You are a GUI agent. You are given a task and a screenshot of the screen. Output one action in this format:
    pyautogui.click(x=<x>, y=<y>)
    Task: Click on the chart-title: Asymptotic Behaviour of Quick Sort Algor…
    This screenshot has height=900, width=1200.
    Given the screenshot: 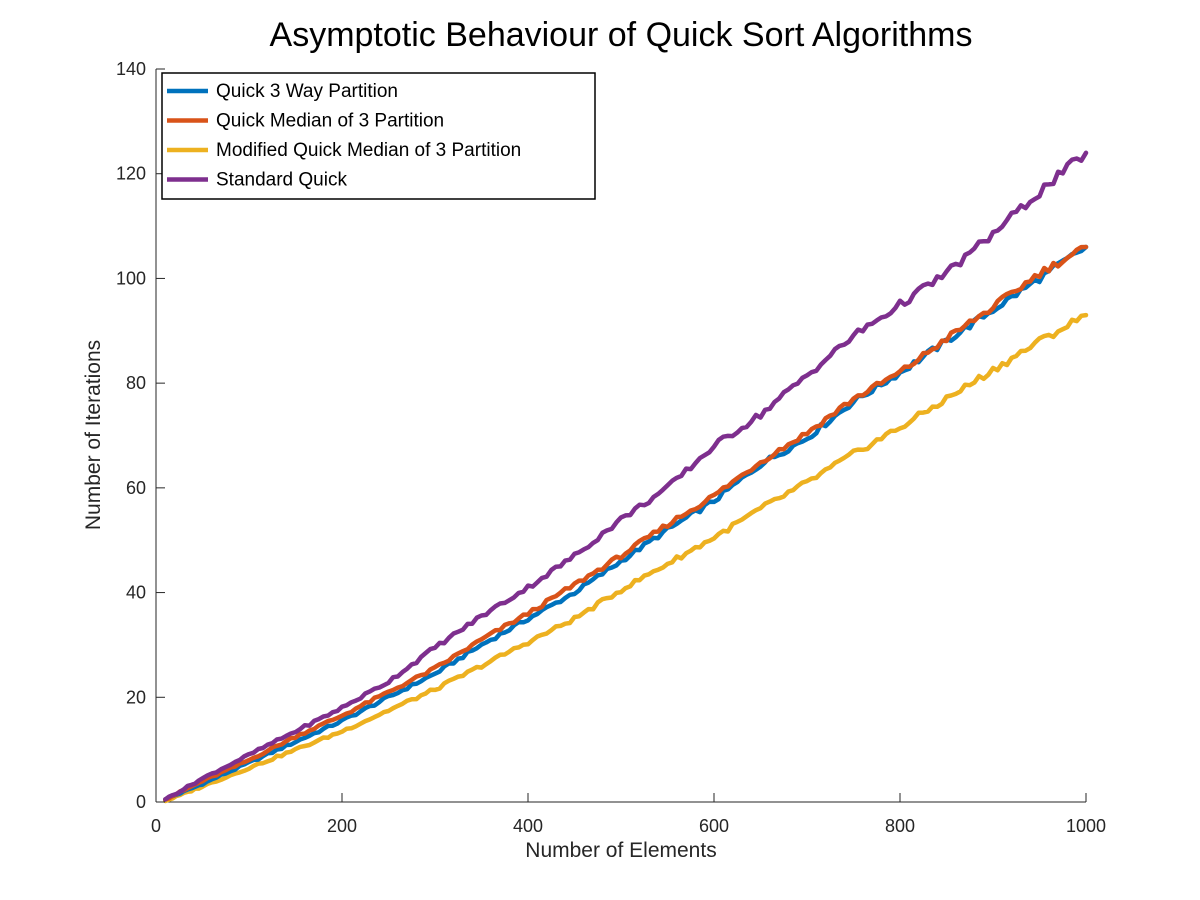 What is the action you would take?
    pyautogui.click(x=621, y=35)
    